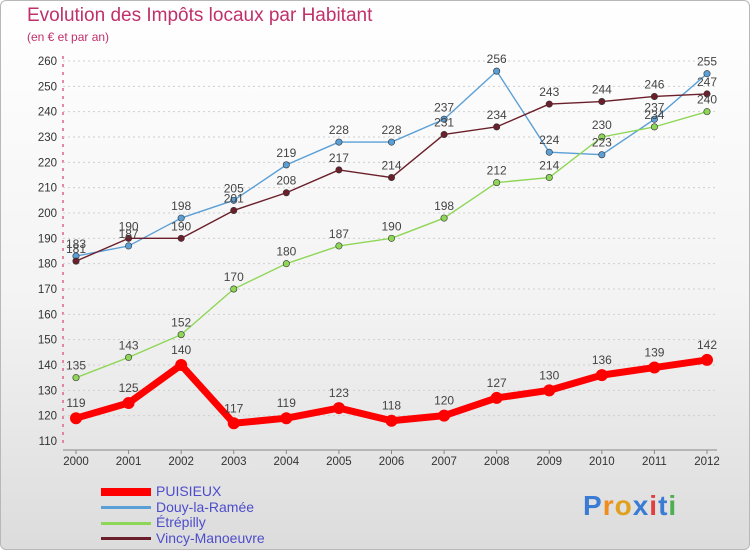 The width and height of the screenshot is (750, 550). I want to click on data-label: 127, so click(497, 383).